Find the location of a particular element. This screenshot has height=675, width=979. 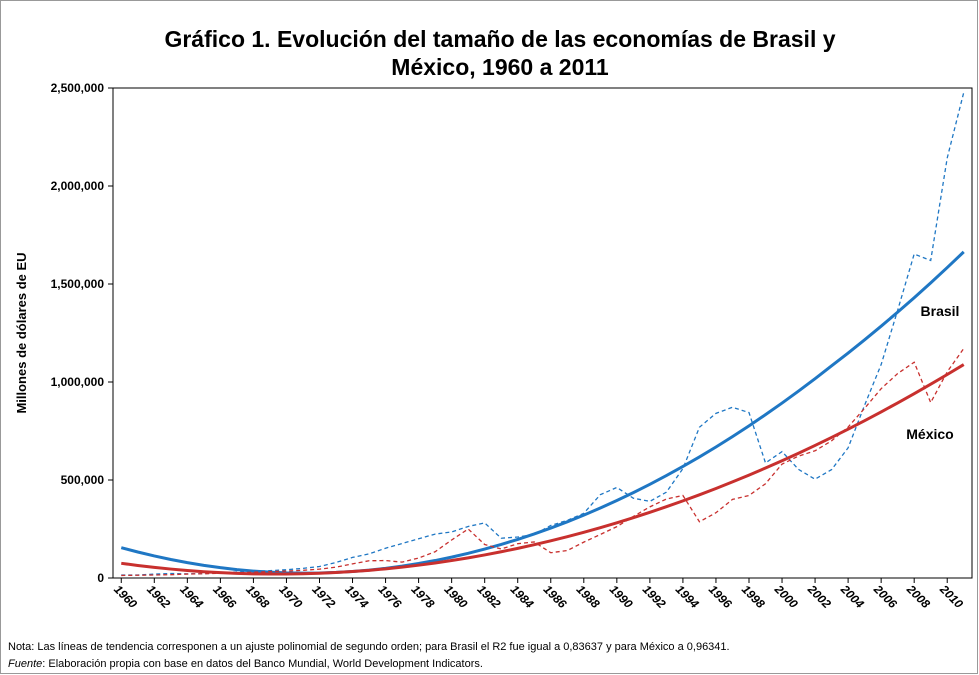

y-tick-label: 1,500,000 is located at coordinates (78, 284).